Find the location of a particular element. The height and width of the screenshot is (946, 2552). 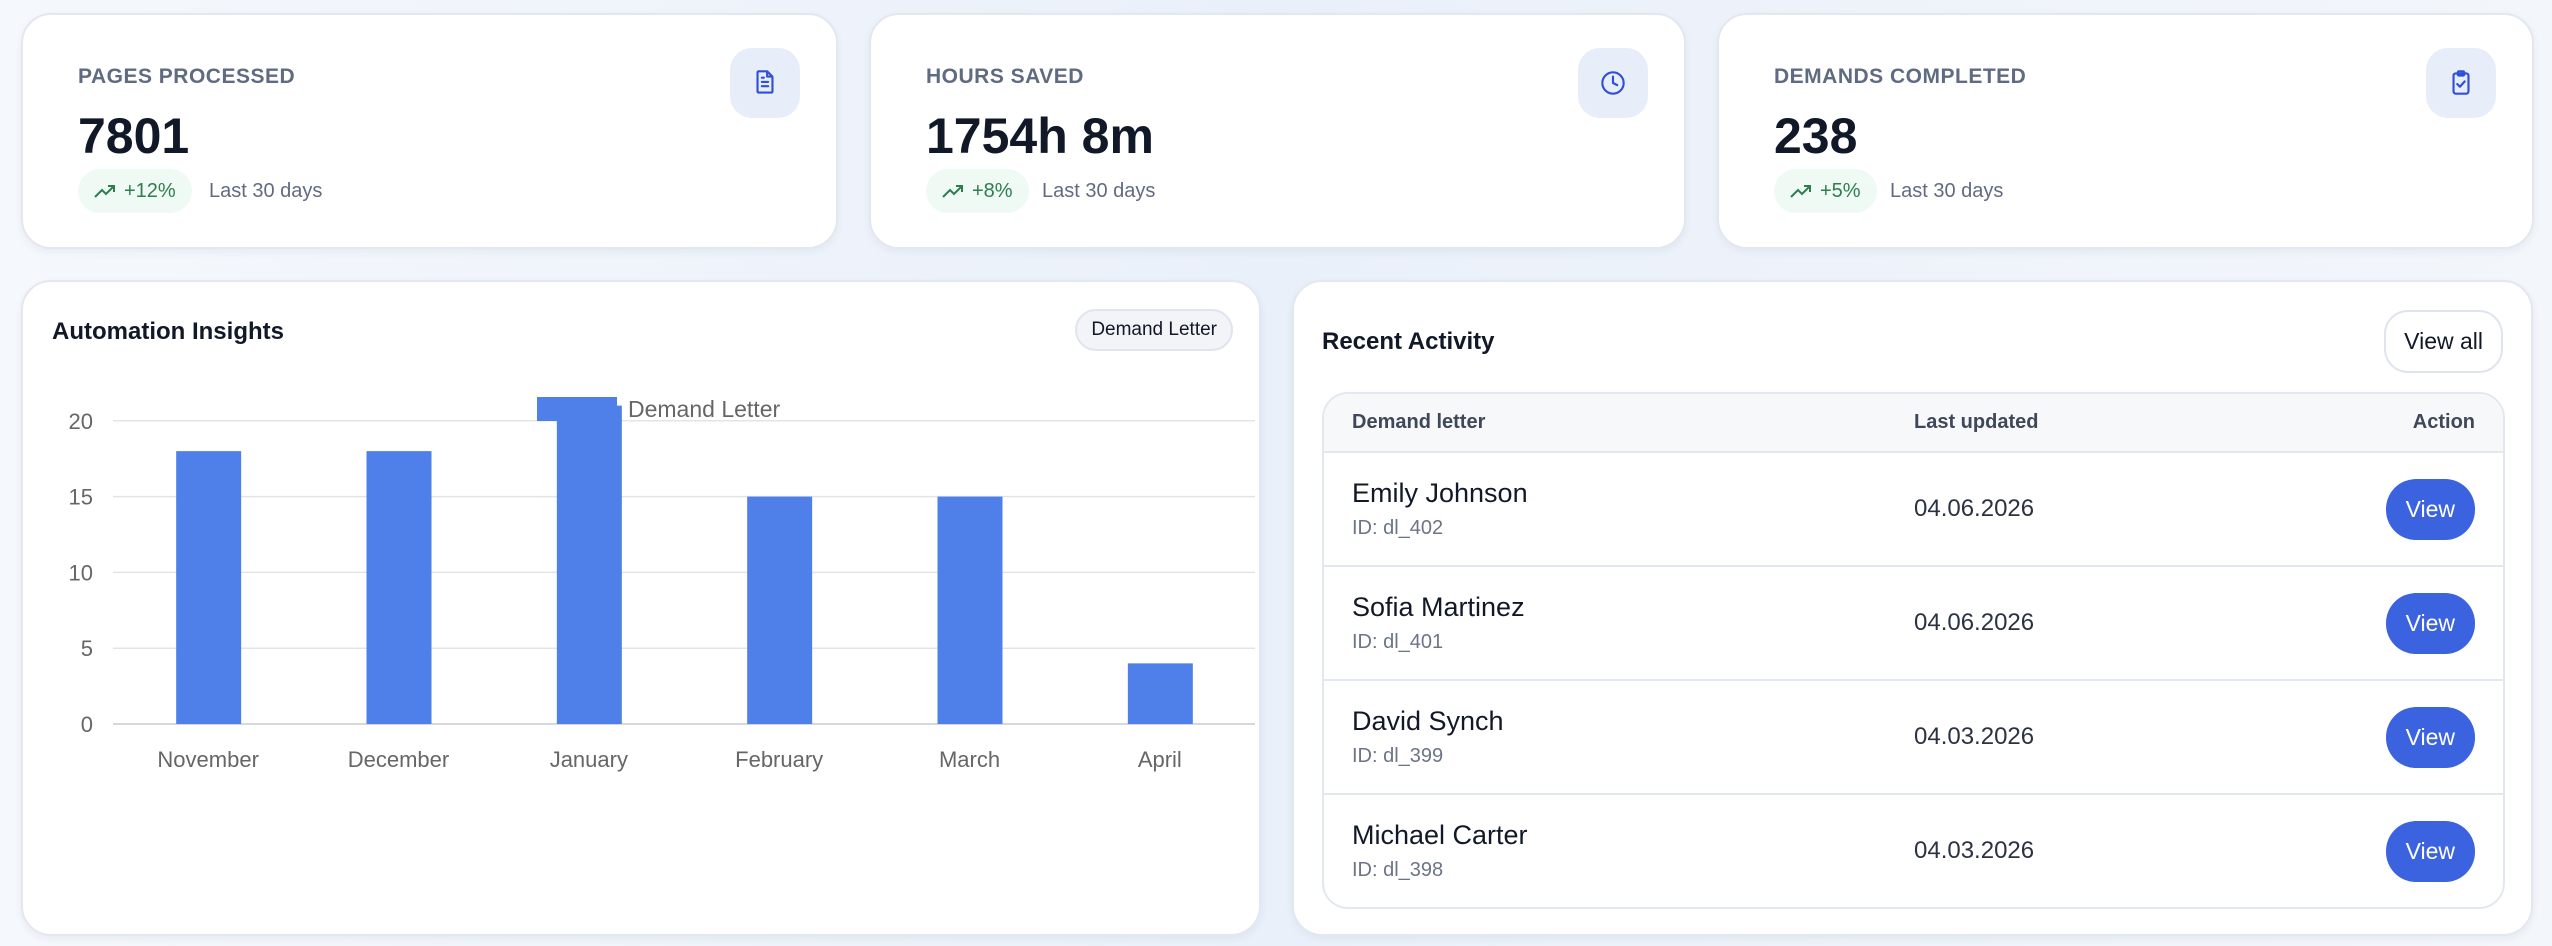

y-tick-label: 0 is located at coordinates (87, 724).